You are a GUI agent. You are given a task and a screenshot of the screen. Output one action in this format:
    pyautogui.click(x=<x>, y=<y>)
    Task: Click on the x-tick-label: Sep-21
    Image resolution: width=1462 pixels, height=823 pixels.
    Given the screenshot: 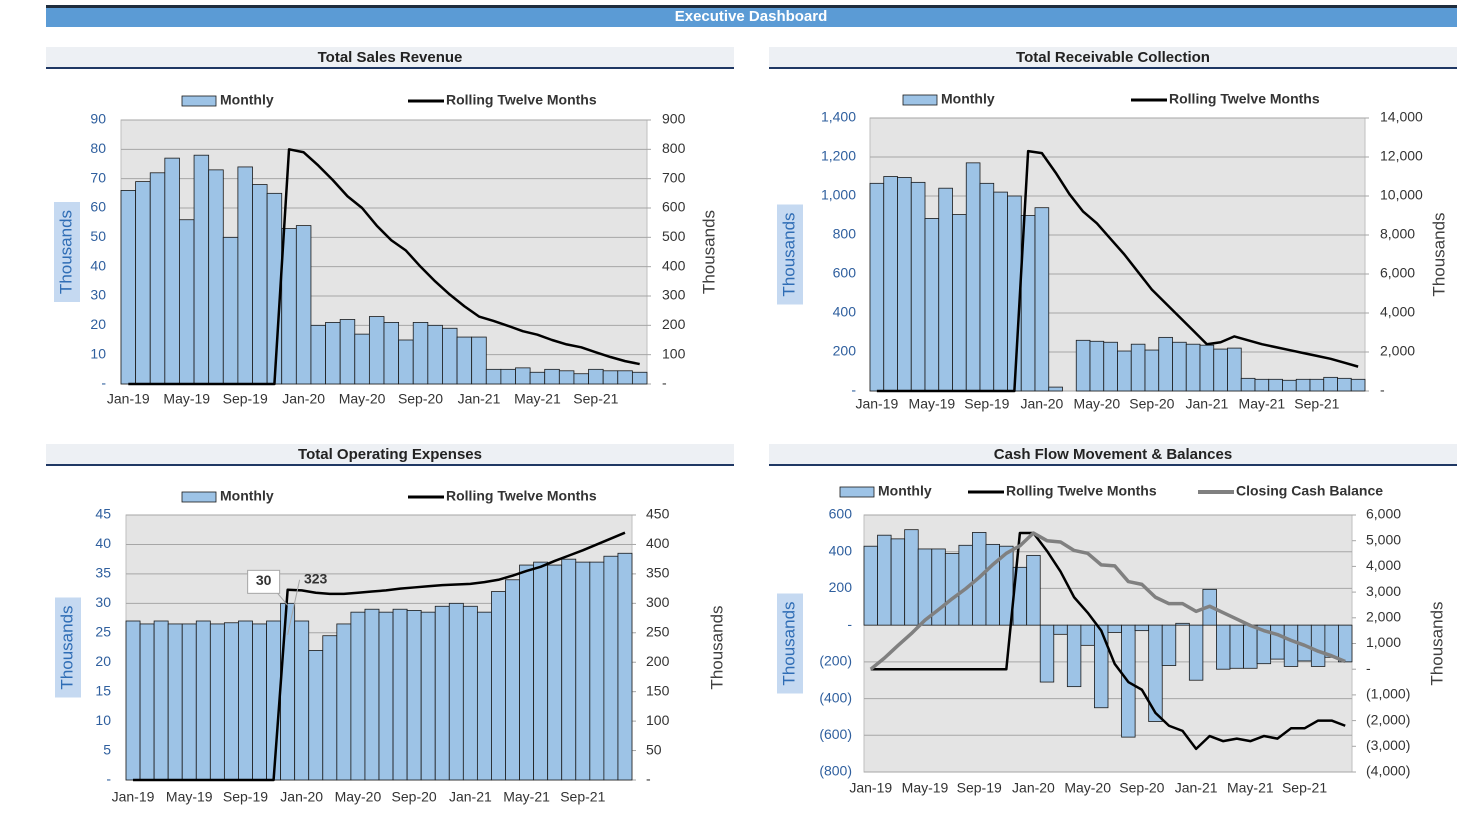 What is the action you would take?
    pyautogui.click(x=595, y=399)
    